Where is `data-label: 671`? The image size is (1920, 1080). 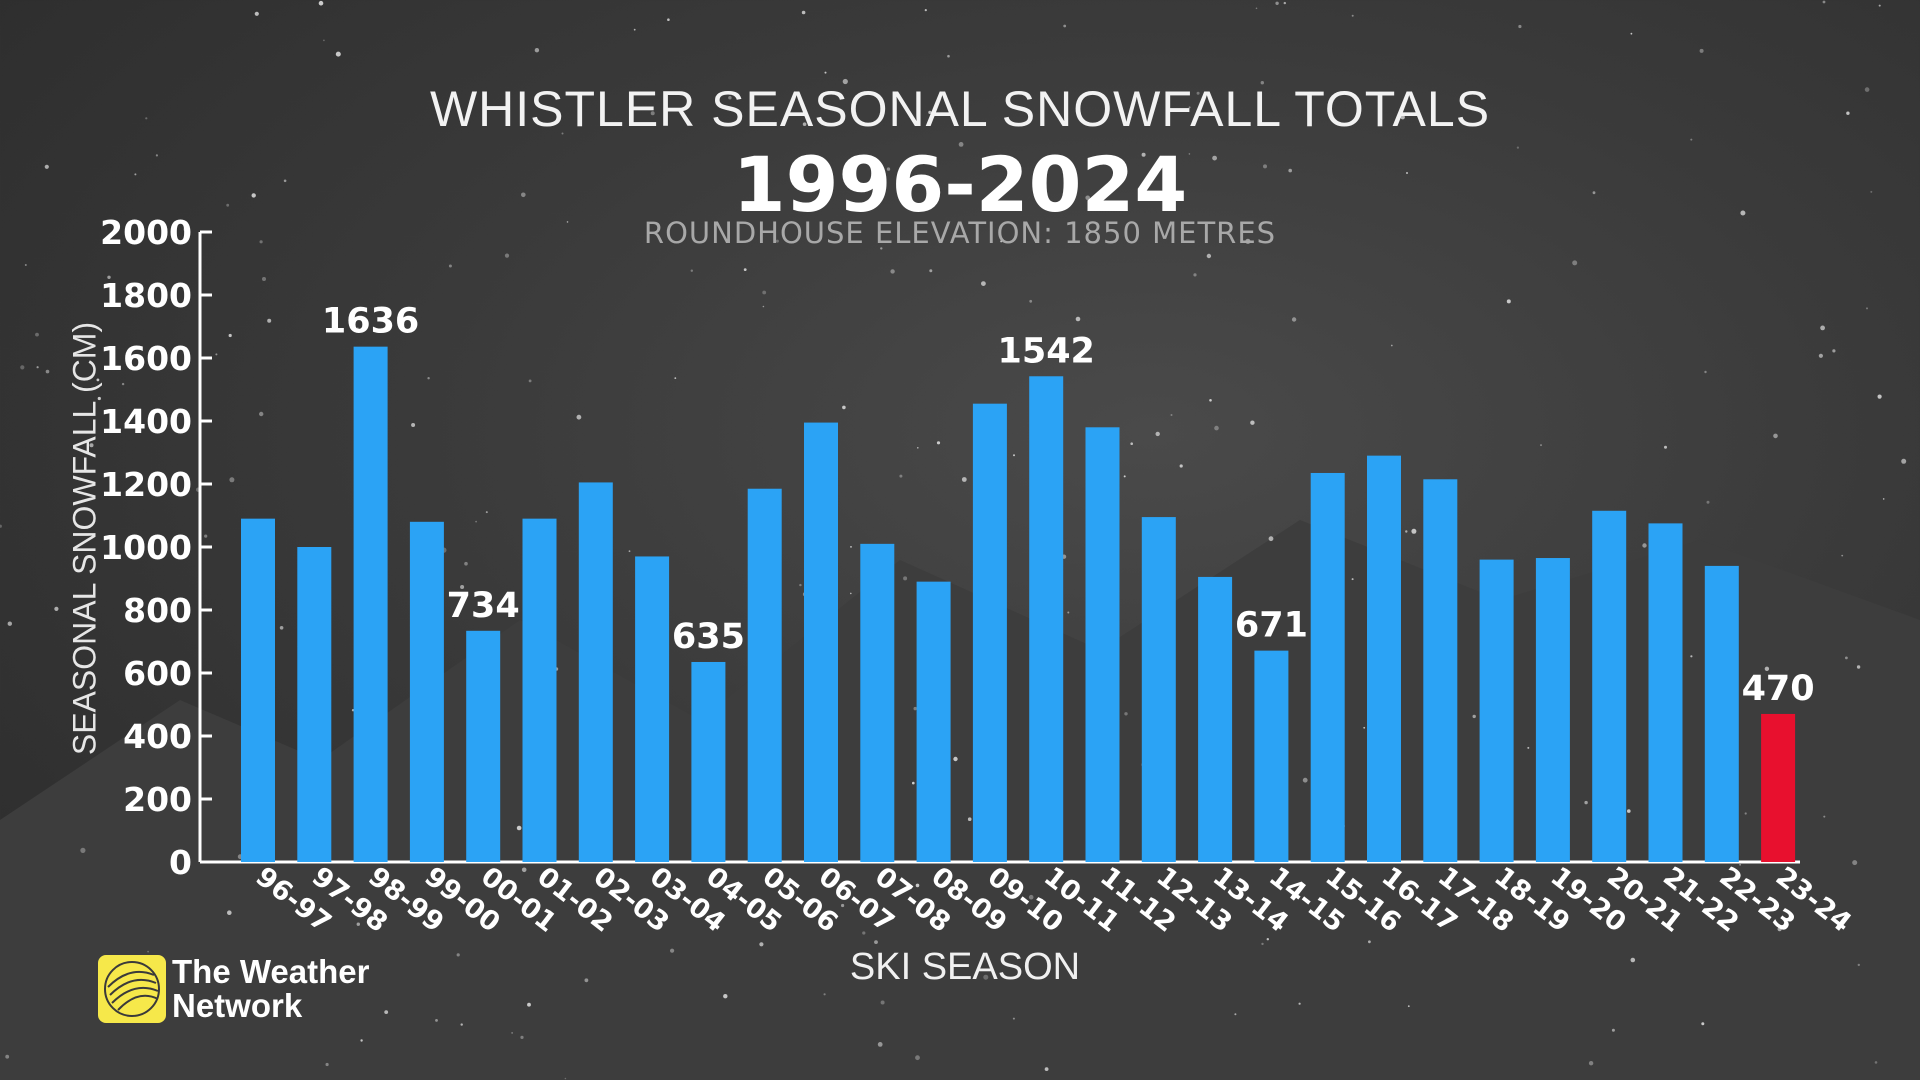
data-label: 671 is located at coordinates (1271, 626).